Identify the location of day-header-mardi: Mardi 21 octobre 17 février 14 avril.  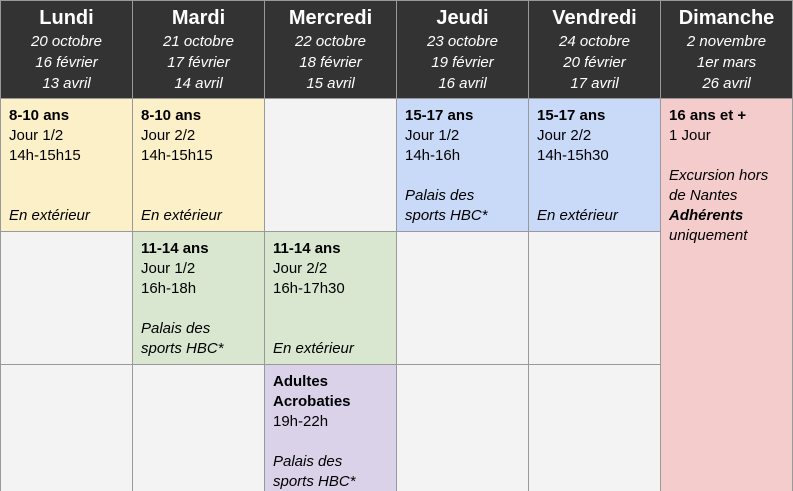
(198, 49).